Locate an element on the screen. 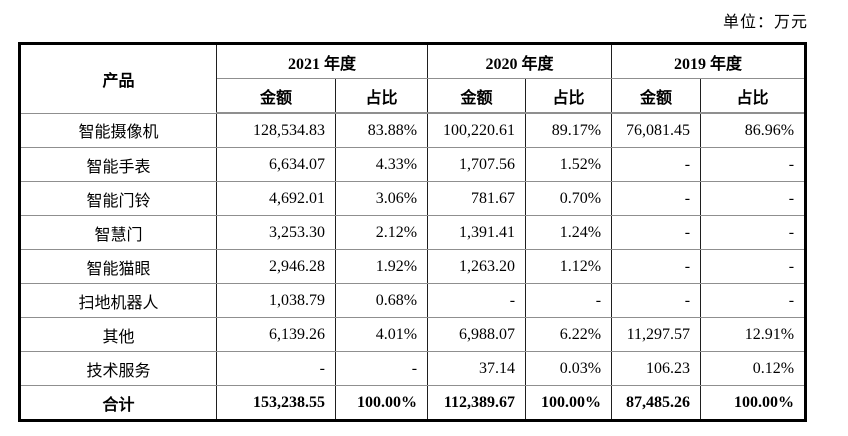 The height and width of the screenshot is (436, 848). share-cell: 0.70% is located at coordinates (569, 198).